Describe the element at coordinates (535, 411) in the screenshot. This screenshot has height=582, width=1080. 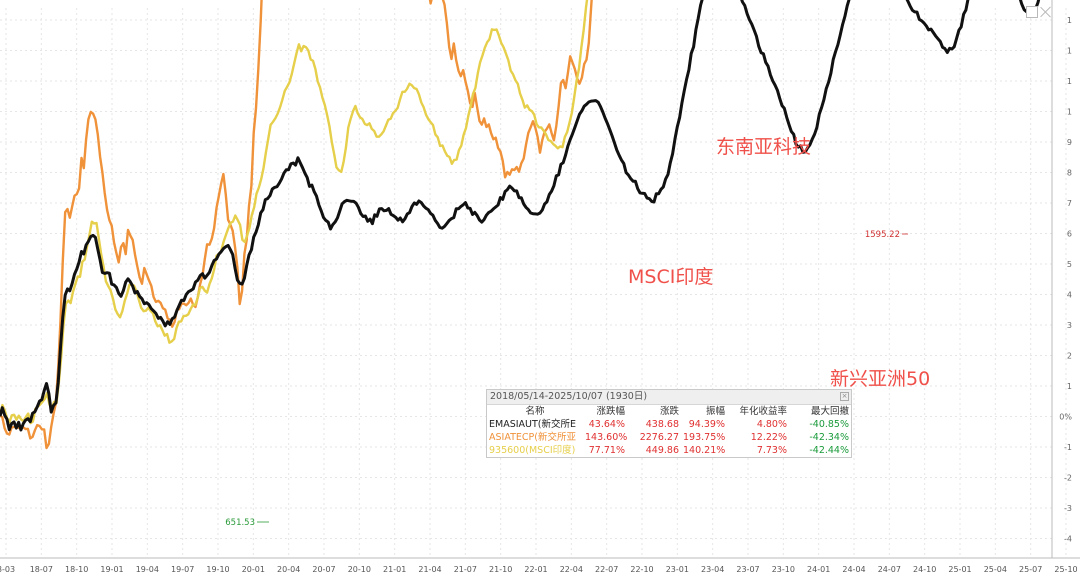
I see `col-name: 名称` at that location.